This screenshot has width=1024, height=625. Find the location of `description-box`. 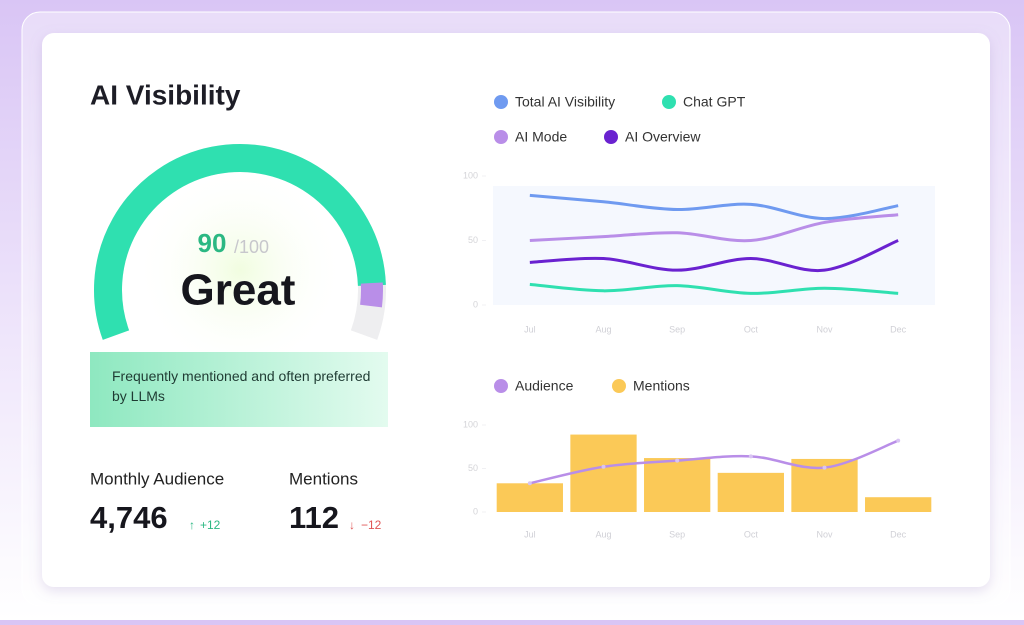

description-box is located at coordinates (239, 389).